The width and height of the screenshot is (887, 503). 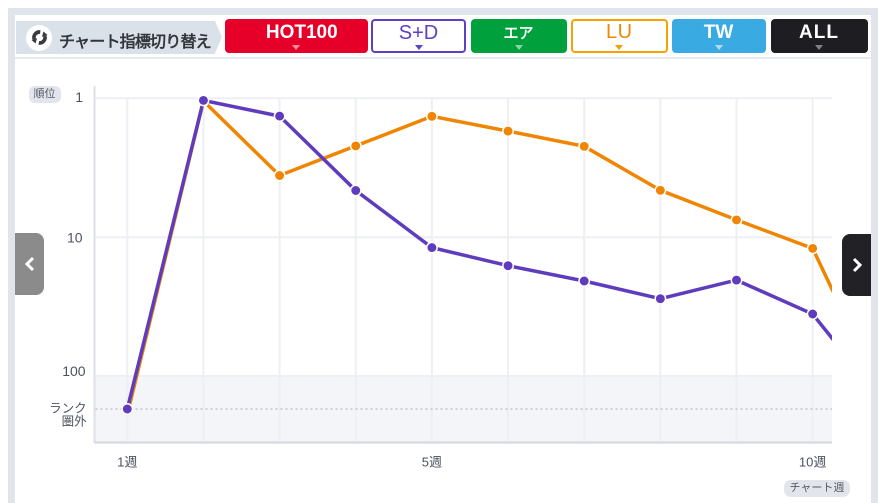 I want to click on svg-text: 10週, so click(x=812, y=462).